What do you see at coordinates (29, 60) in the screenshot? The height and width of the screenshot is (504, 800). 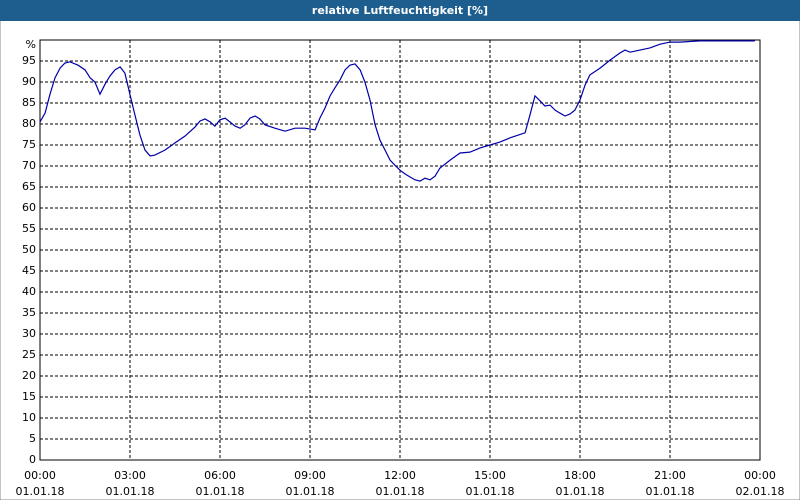 I see `y-tick-label: 95` at bounding box center [29, 60].